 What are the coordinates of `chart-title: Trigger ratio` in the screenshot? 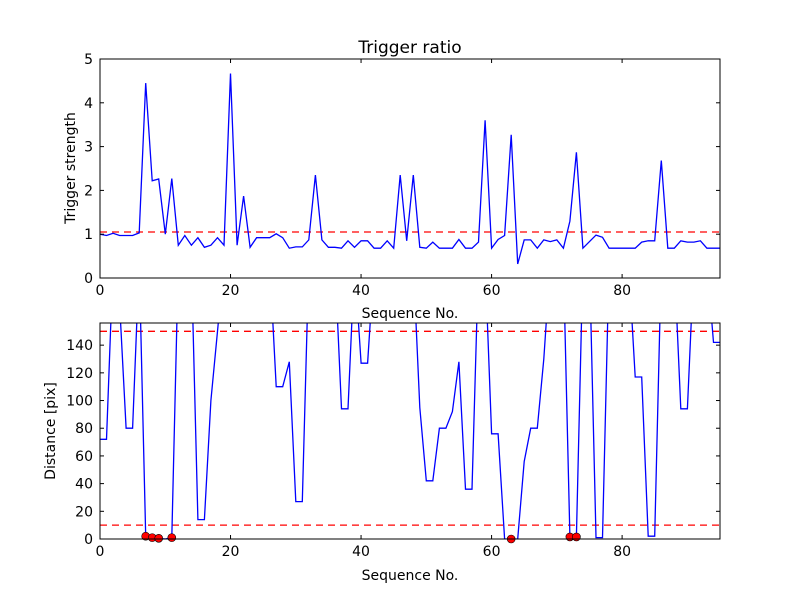 It's located at (409, 48).